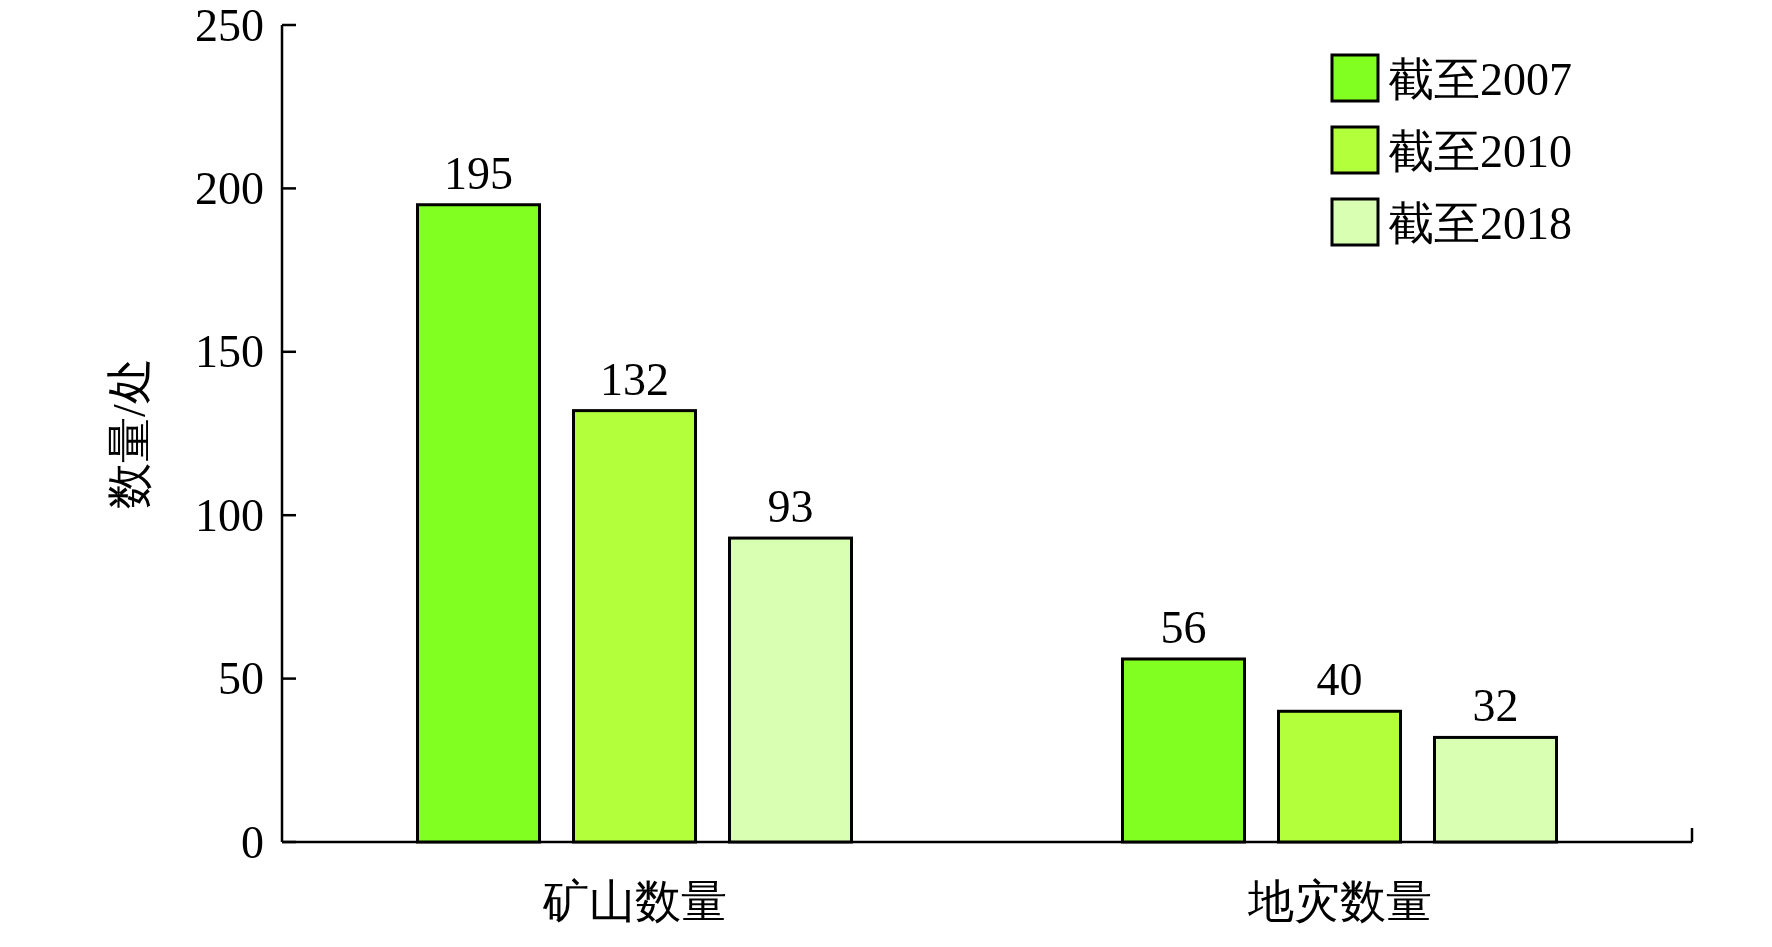 This screenshot has height=947, width=1772. Describe the element at coordinates (790, 507) in the screenshot. I see `data-label: 93` at that location.